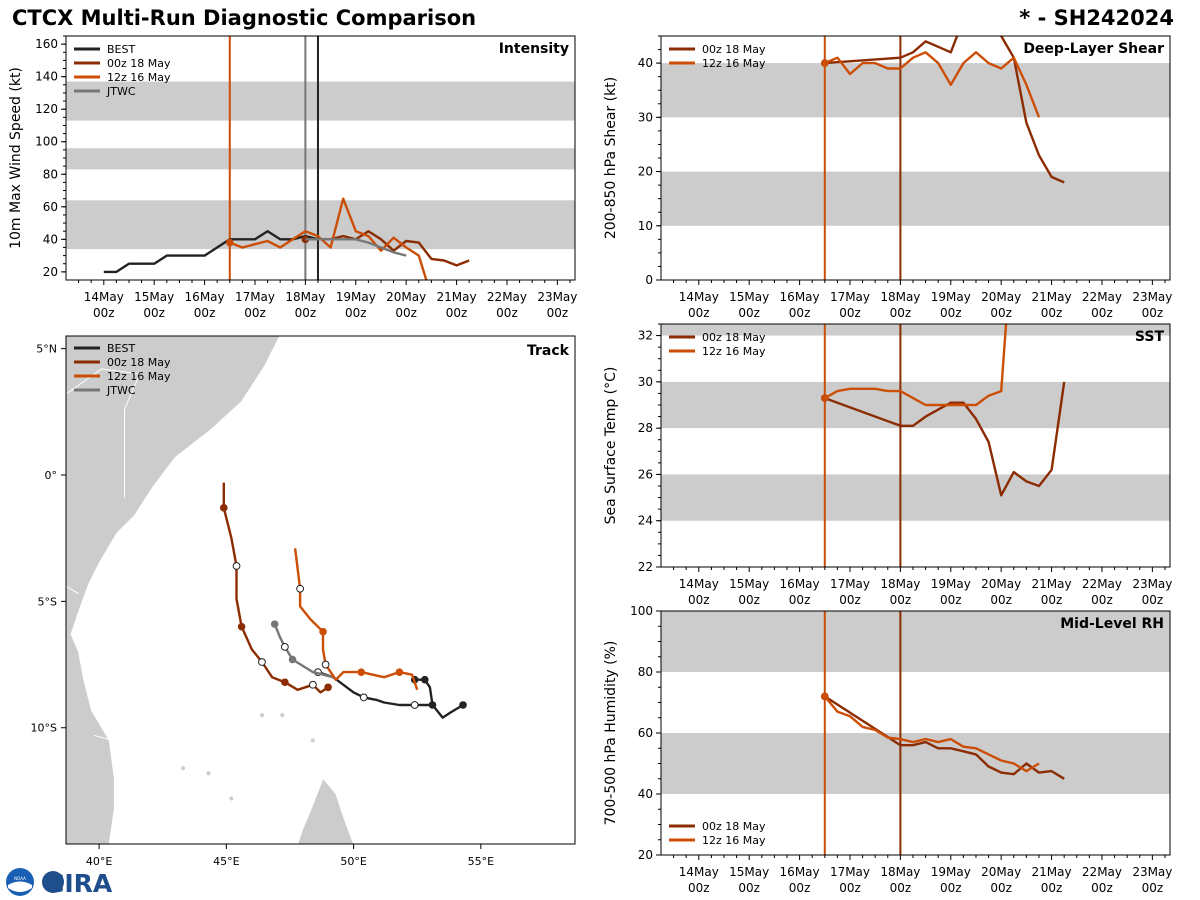  I want to click on sst-xtick-label: 23May, so click(1152, 584).